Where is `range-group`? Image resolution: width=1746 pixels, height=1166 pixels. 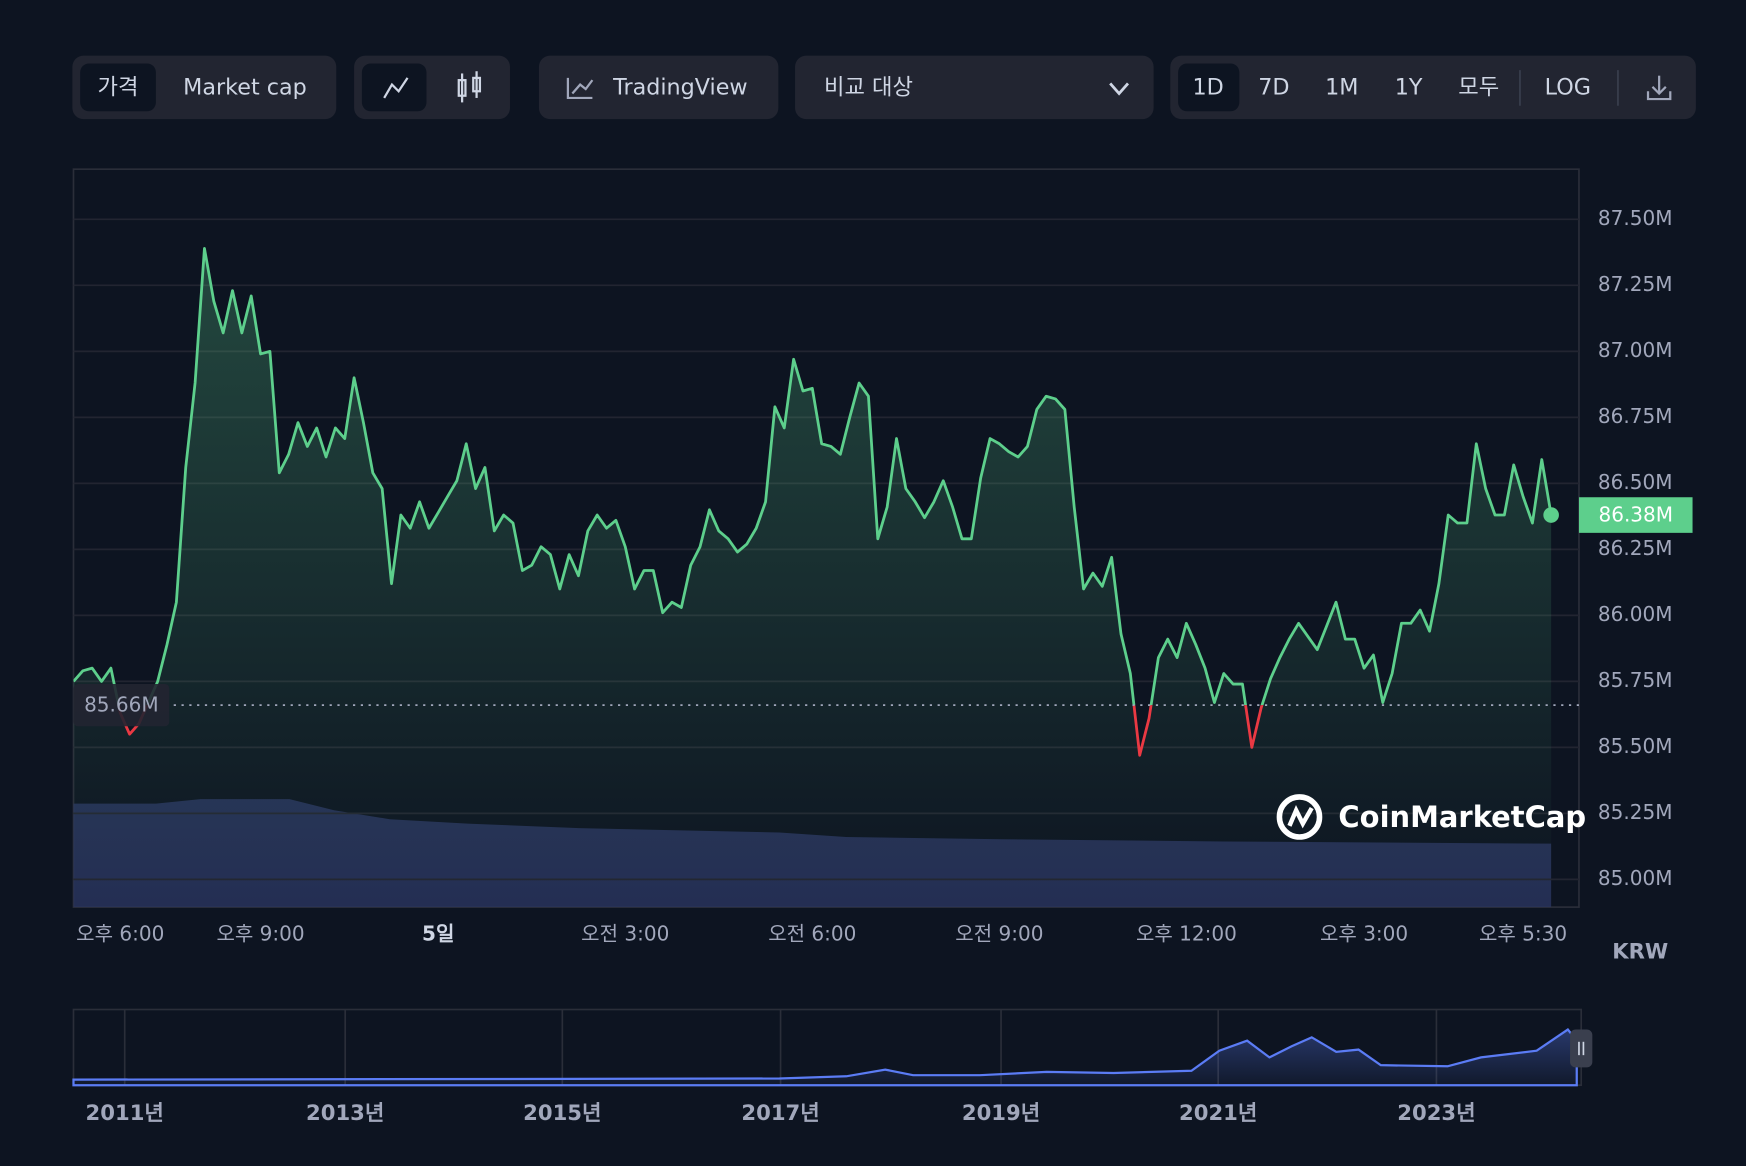
range-group is located at coordinates (1433, 87).